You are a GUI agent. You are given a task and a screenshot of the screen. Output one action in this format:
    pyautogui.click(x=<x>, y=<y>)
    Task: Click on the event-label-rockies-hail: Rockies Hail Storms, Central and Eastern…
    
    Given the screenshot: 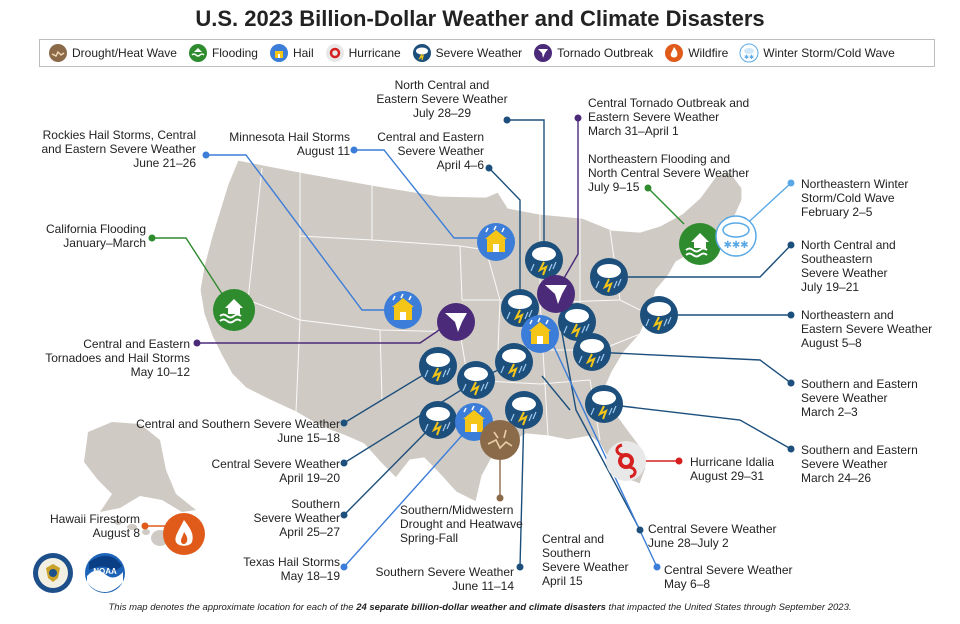 What is the action you would take?
    pyautogui.click(x=118, y=149)
    